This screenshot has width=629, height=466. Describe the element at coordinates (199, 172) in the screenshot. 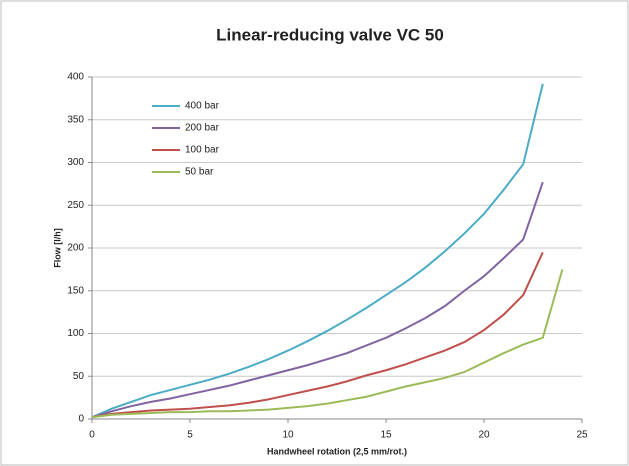

I see `legend-label: 50 bar` at that location.